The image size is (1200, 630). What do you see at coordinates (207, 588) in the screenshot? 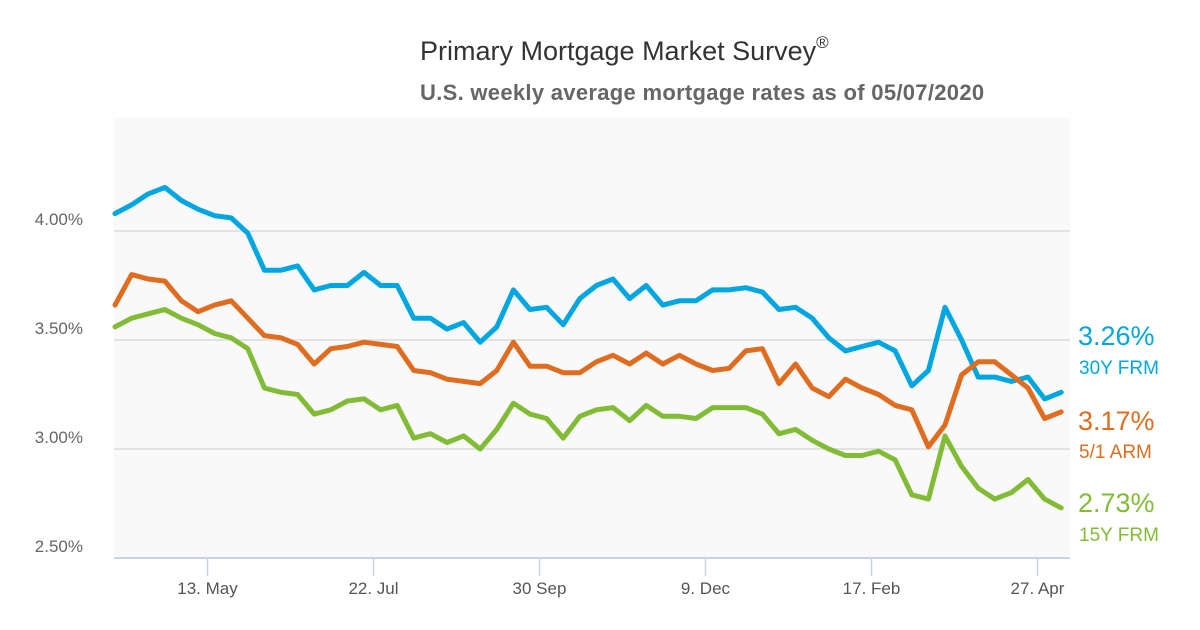
I see `x-tick-label: 13. May` at bounding box center [207, 588].